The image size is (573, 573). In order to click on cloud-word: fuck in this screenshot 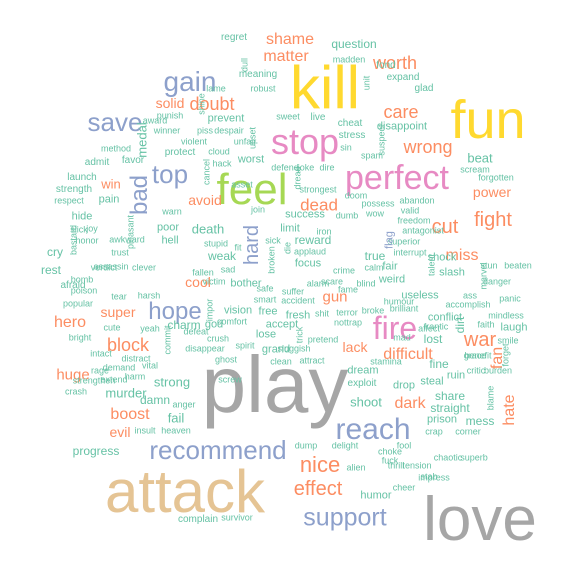, I will do `click(390, 460)`.